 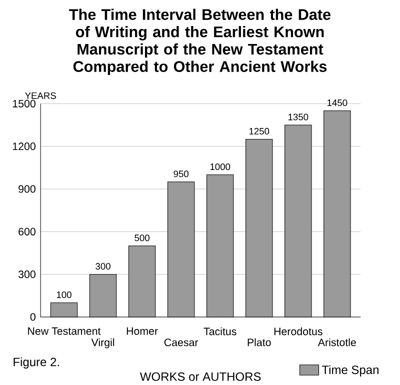 I want to click on data-label: 1250, so click(x=259, y=131).